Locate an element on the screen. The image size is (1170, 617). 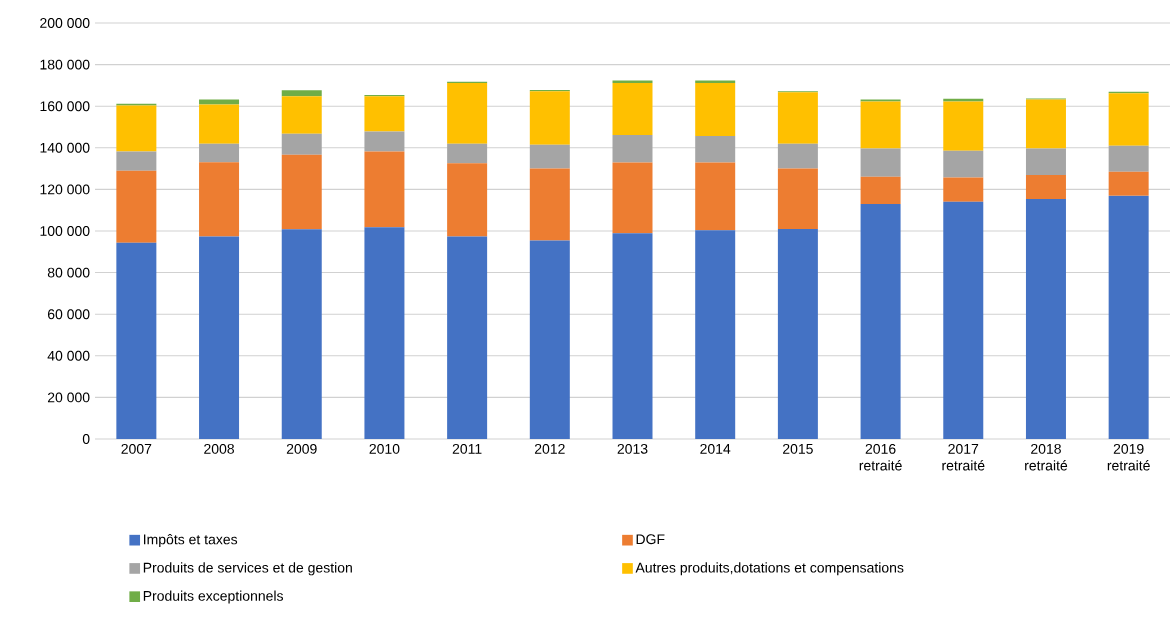
legend-label: Autres produits,dotations et compensations is located at coordinates (769, 569).